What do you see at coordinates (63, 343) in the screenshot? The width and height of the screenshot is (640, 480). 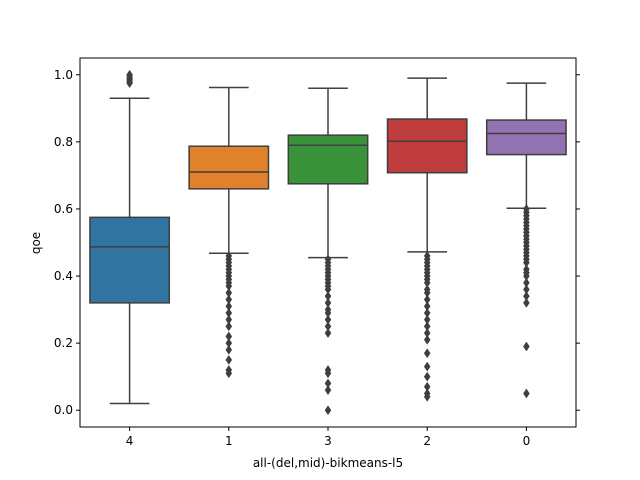 I see `y-tick-label: 0.2` at bounding box center [63, 343].